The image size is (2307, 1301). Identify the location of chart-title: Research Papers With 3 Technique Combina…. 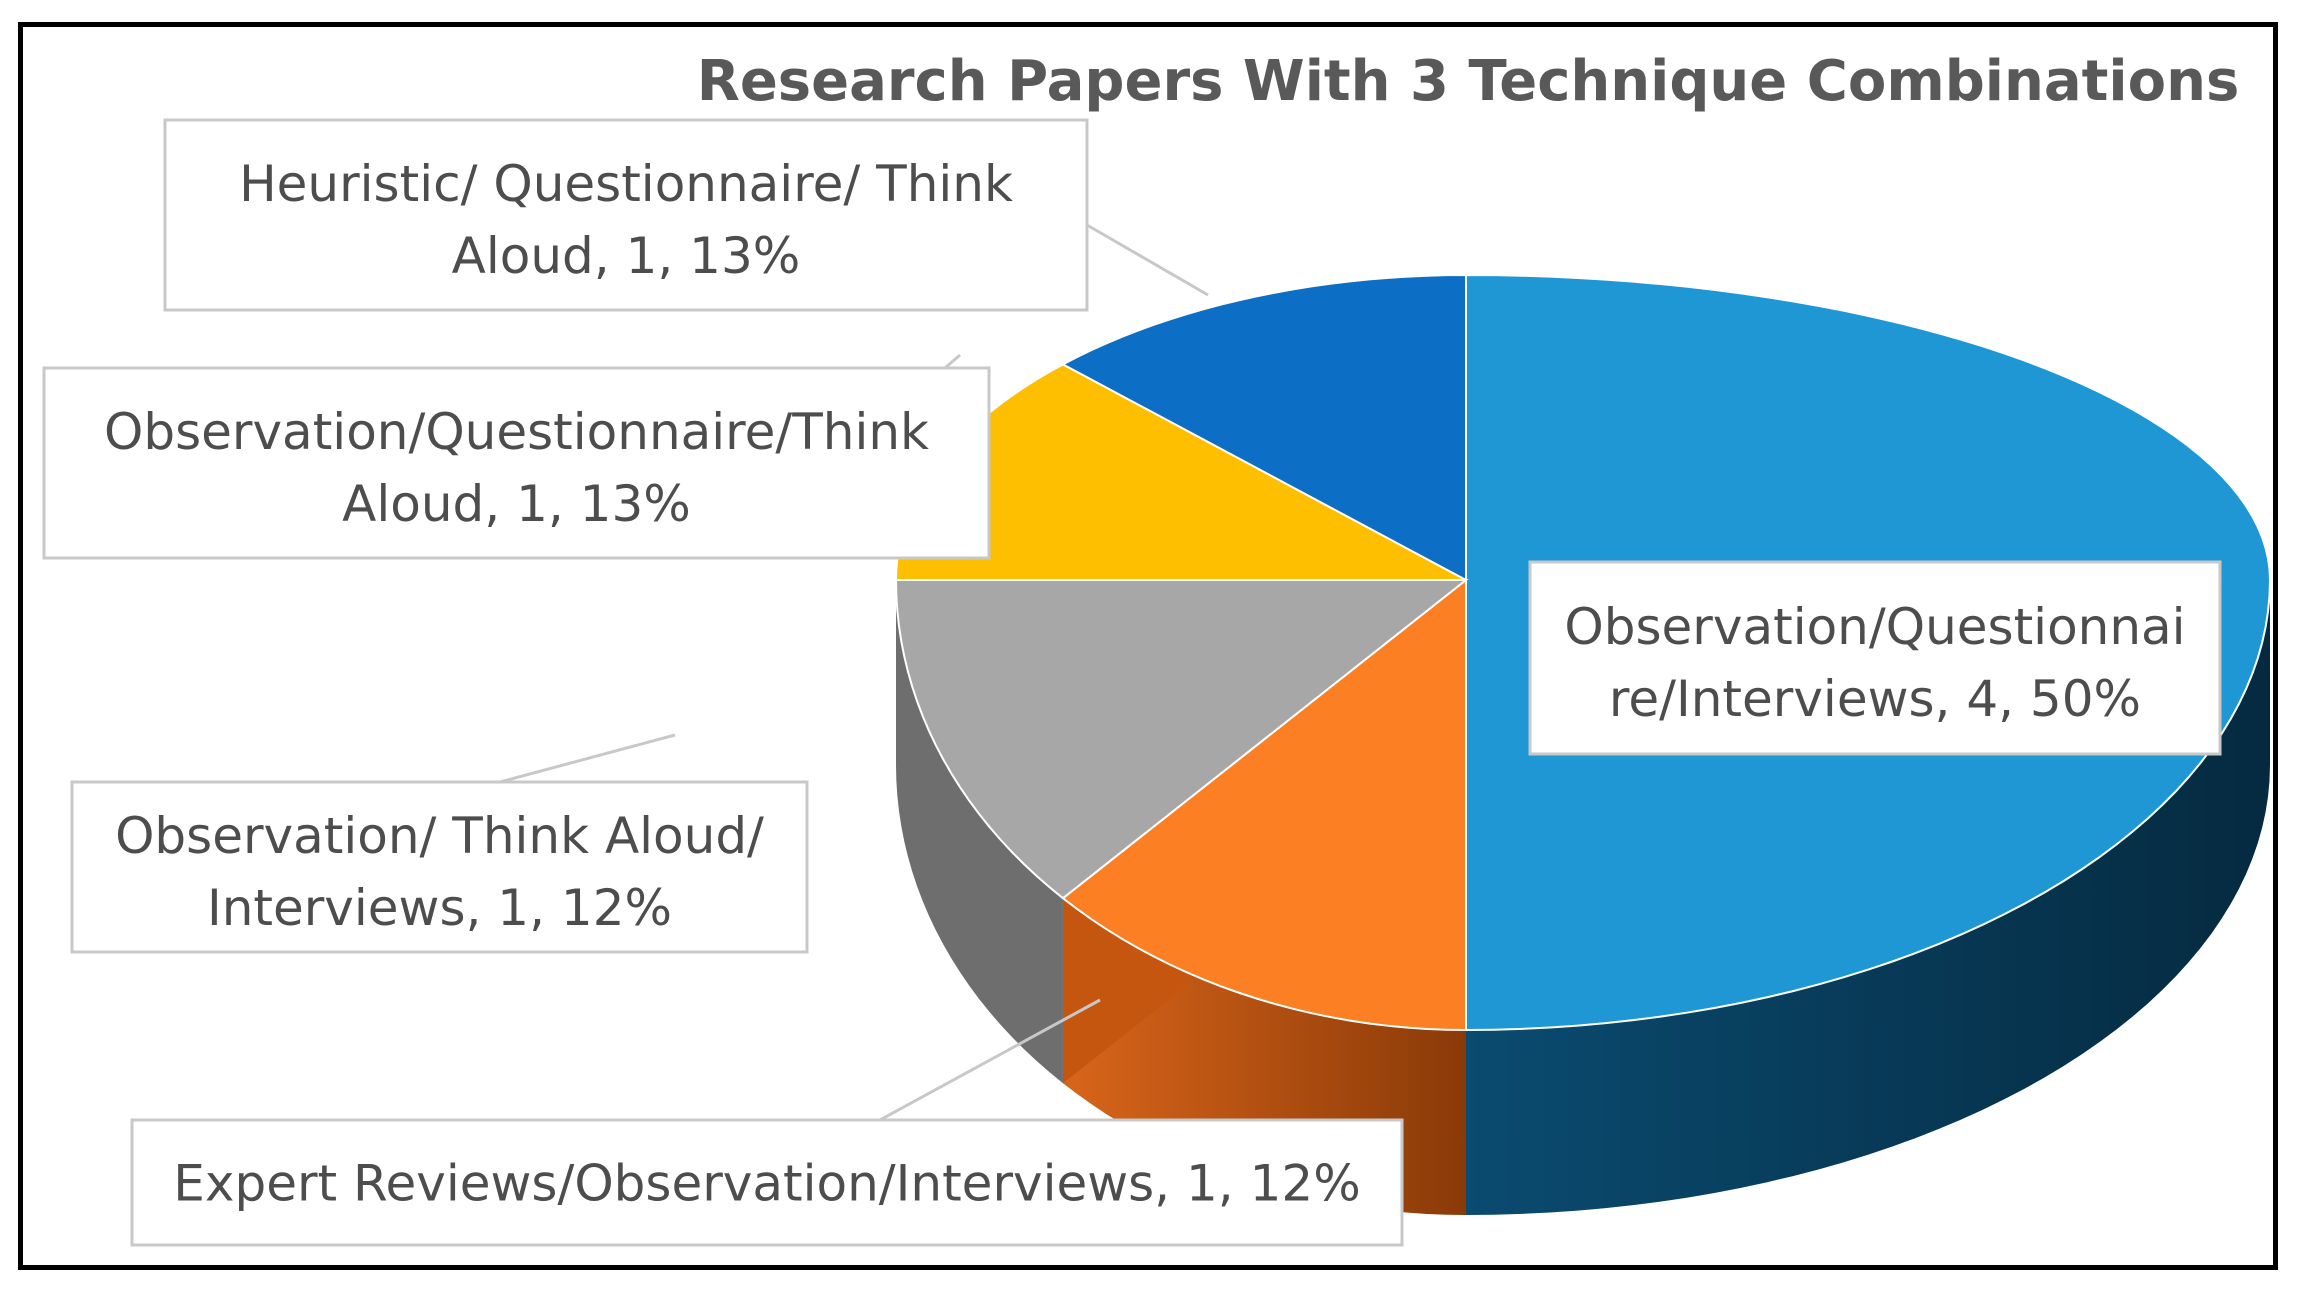
(1468, 81).